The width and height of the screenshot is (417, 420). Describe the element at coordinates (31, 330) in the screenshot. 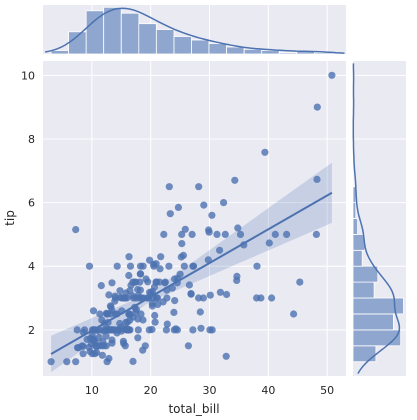

I see `y-tick-label: 2` at that location.